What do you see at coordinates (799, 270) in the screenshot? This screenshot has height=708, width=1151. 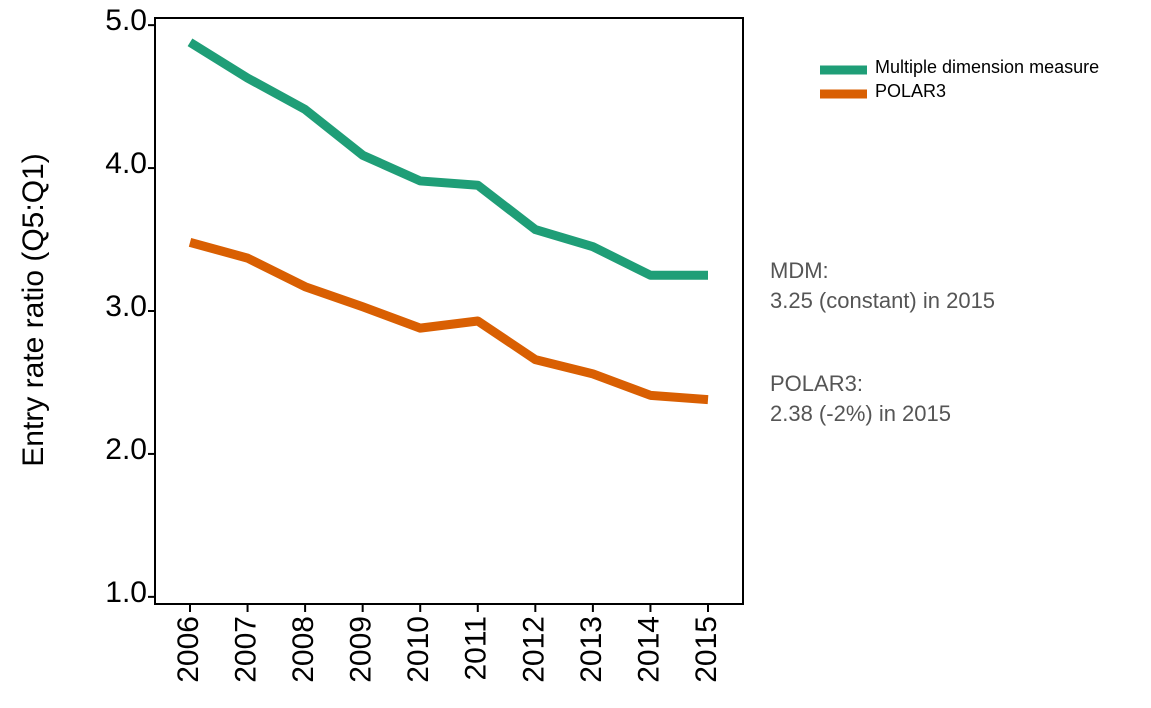 I see `annotation: MDM:` at bounding box center [799, 270].